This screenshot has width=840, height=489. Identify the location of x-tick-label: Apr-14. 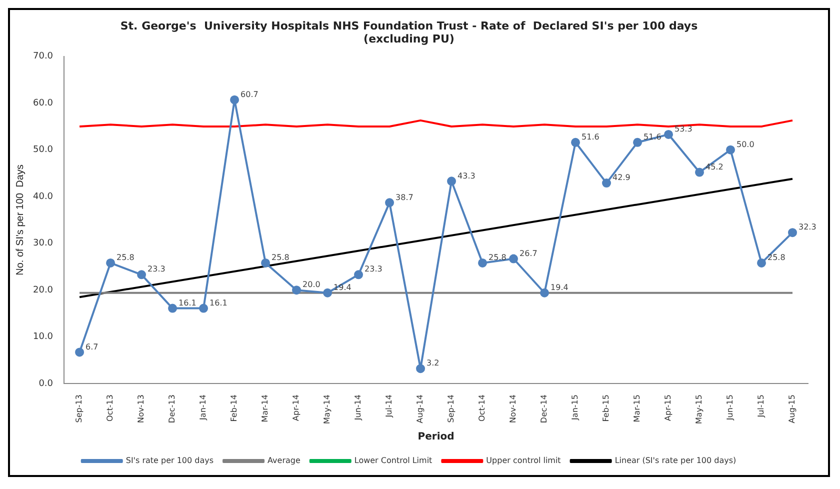
(296, 407).